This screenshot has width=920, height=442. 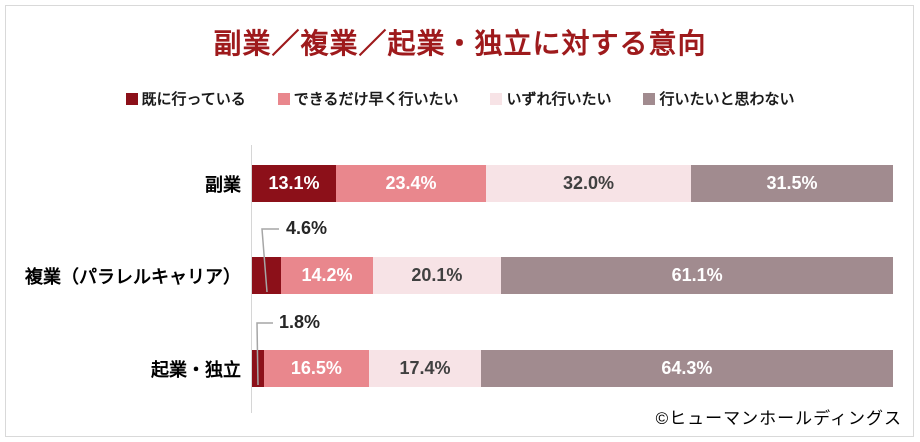 I want to click on bar-segment: 16.5%, so click(x=316, y=368).